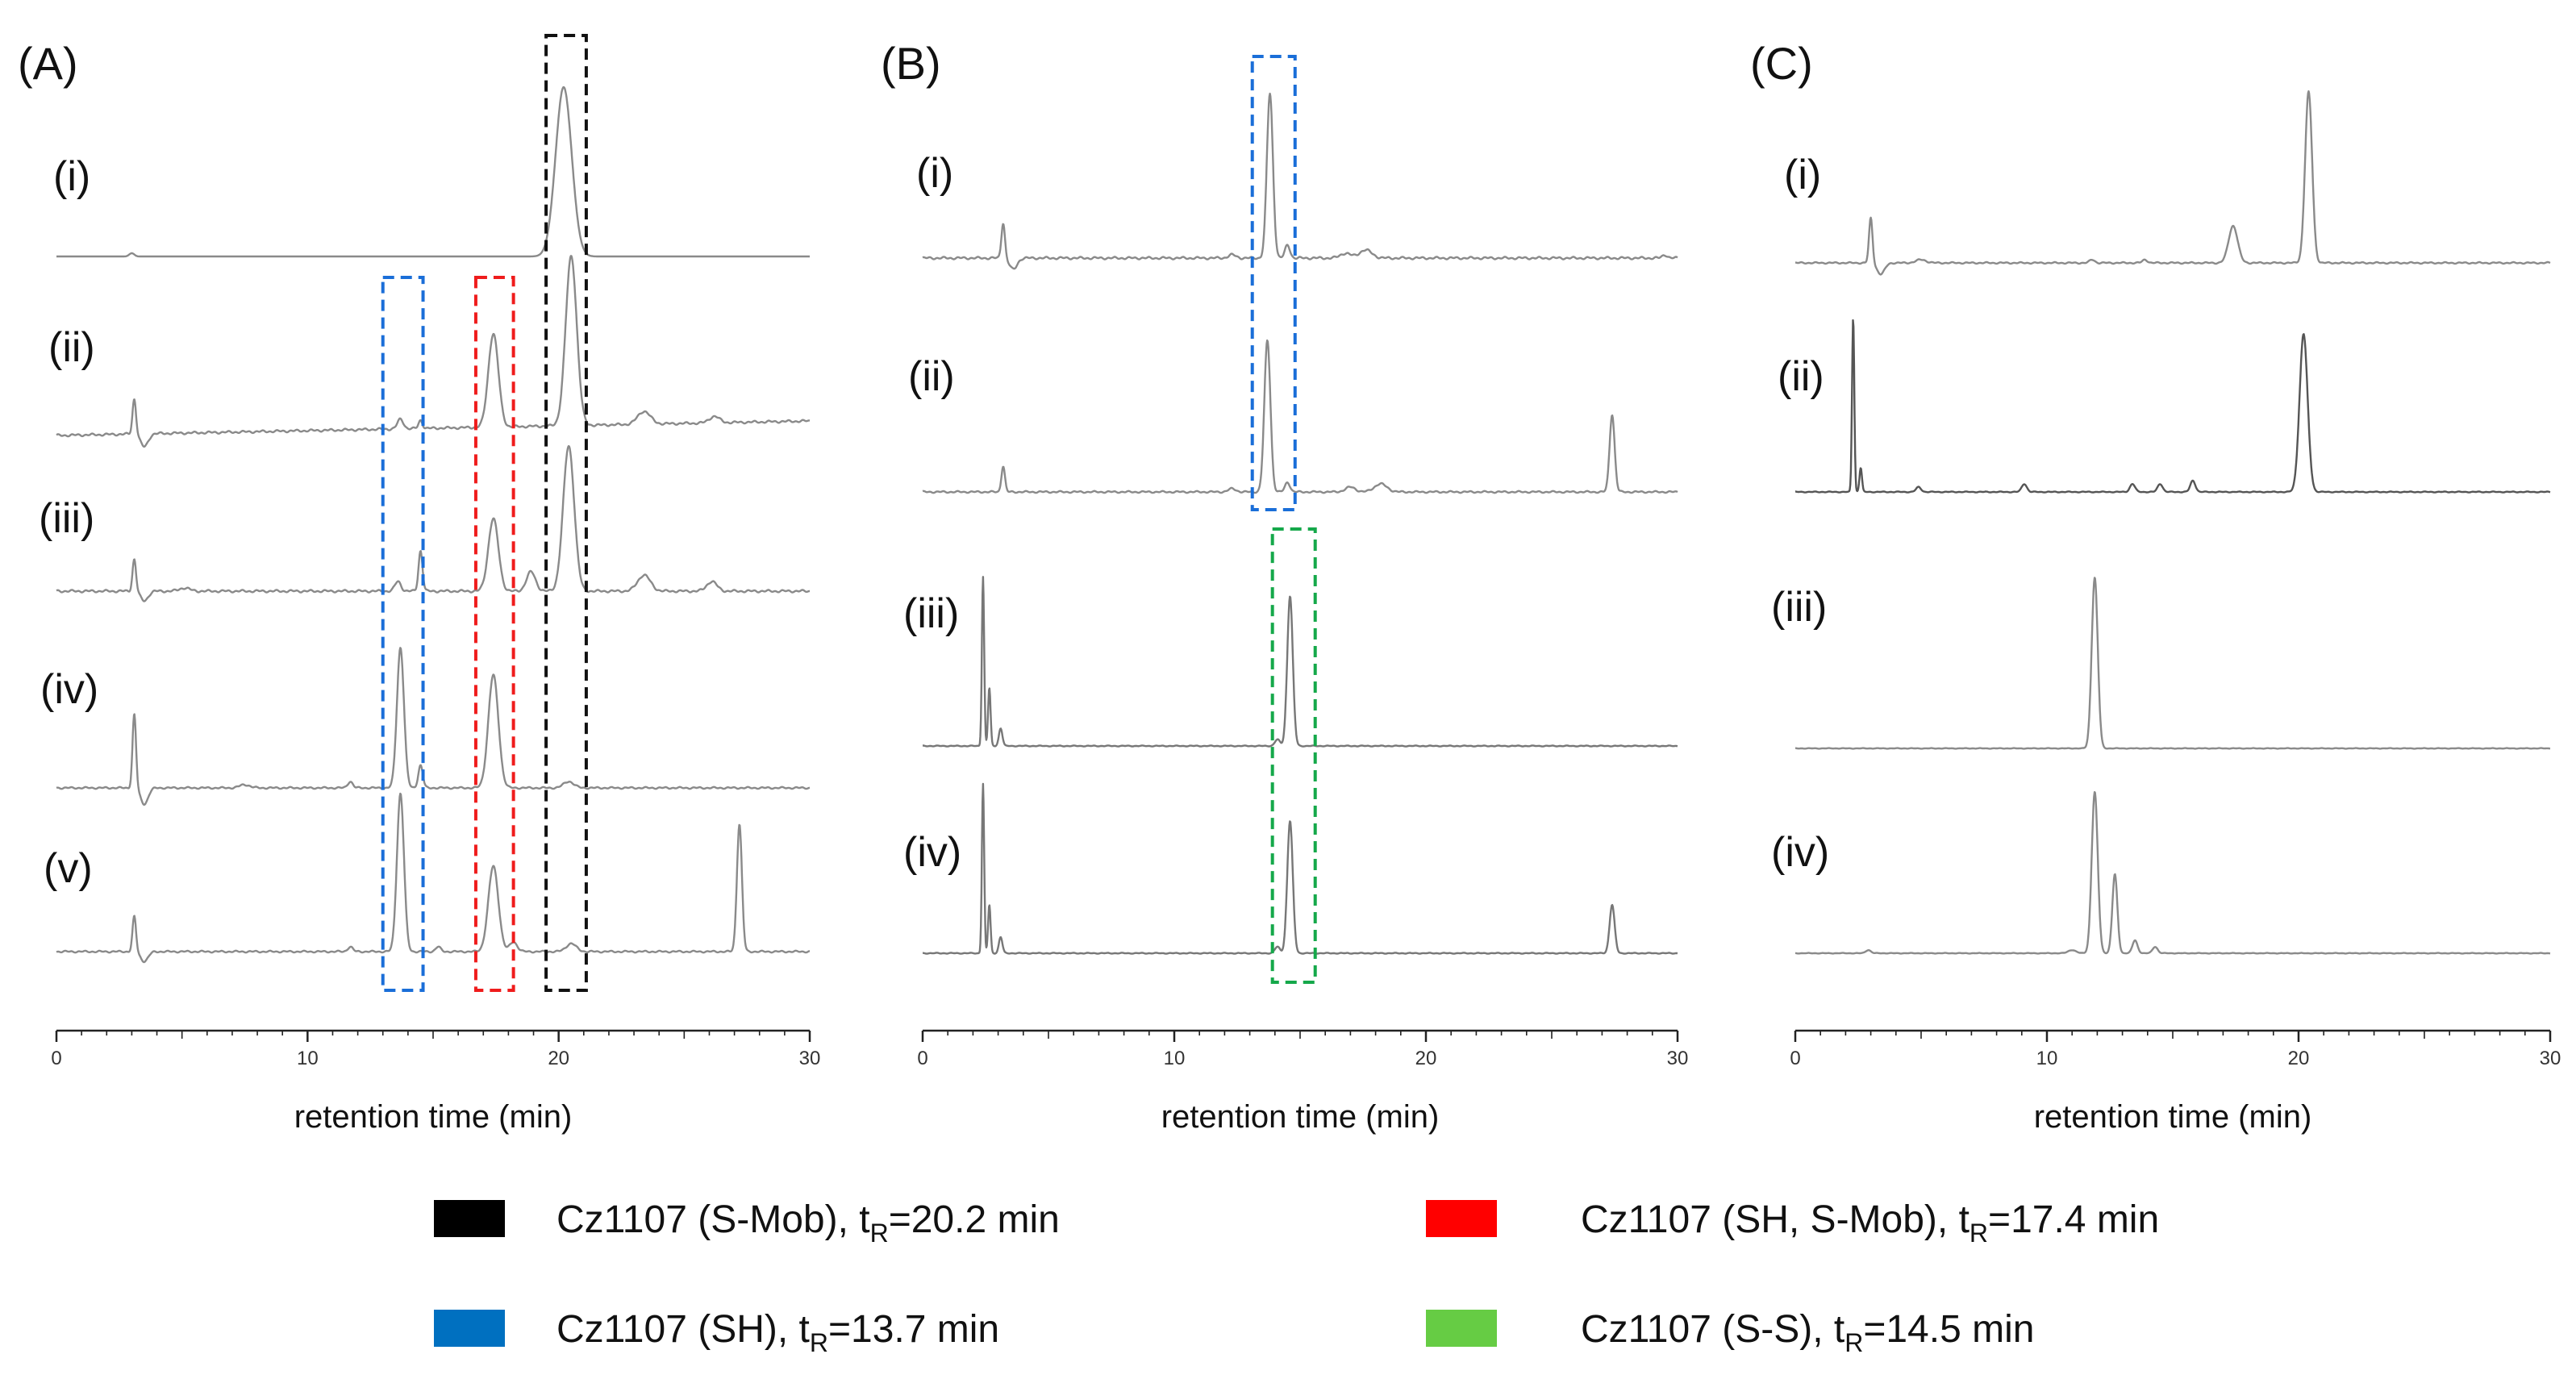 This screenshot has width=2576, height=1375. I want to click on legend-entry: Cz1107 (SH, S-Mob), tR=17.4 min, so click(1870, 1223).